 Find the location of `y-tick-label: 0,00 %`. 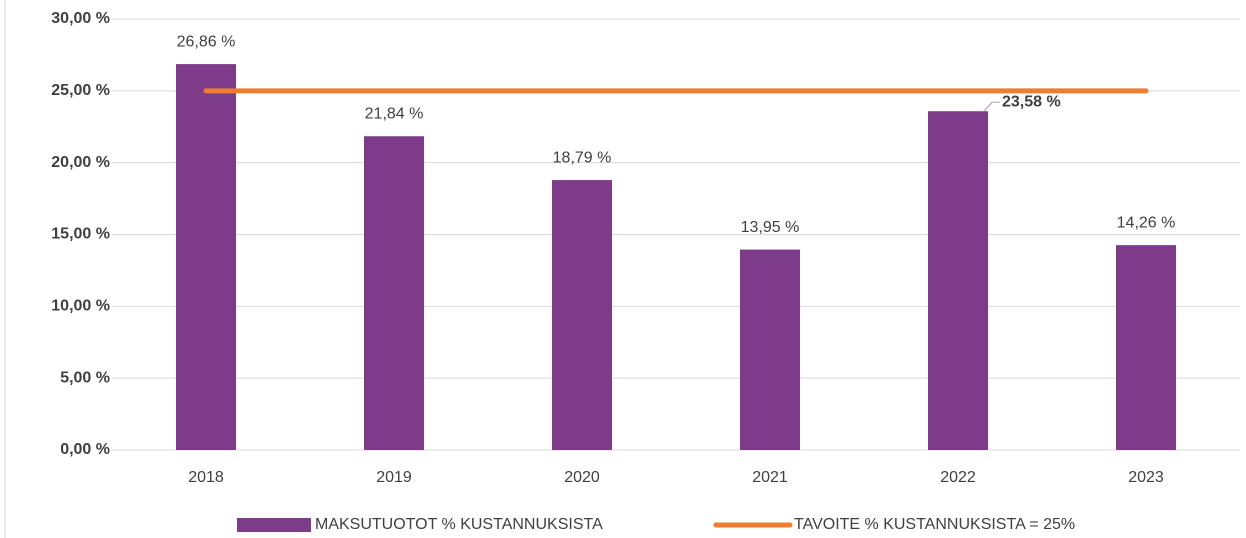

y-tick-label: 0,00 % is located at coordinates (85, 449).